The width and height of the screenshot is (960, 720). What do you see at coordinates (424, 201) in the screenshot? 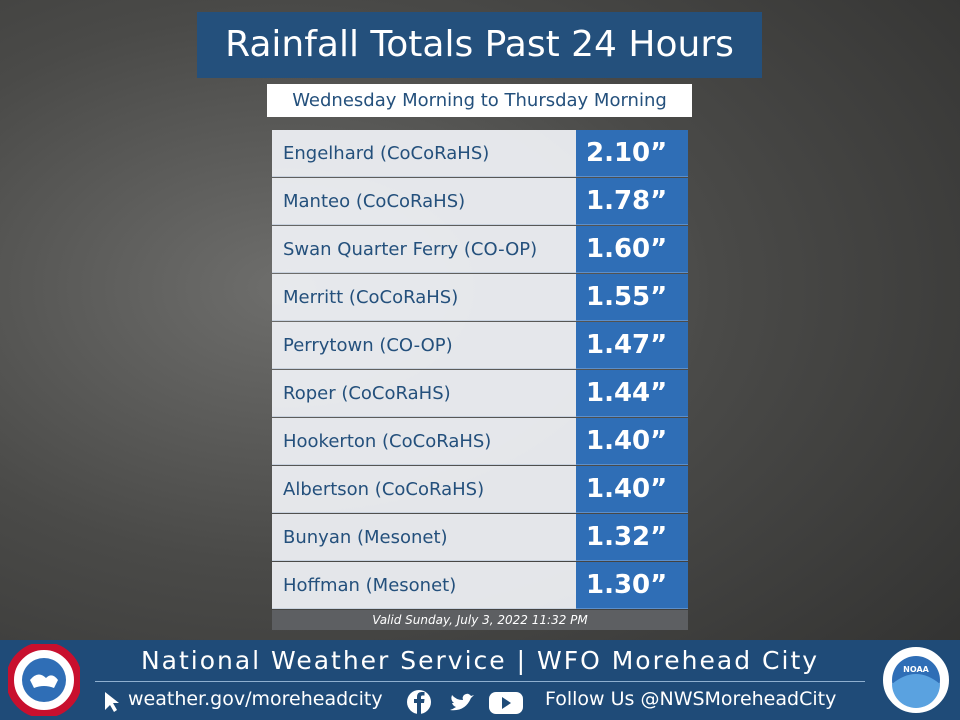
I see `station-name: Manteo (CoCoRaHS)` at bounding box center [424, 201].